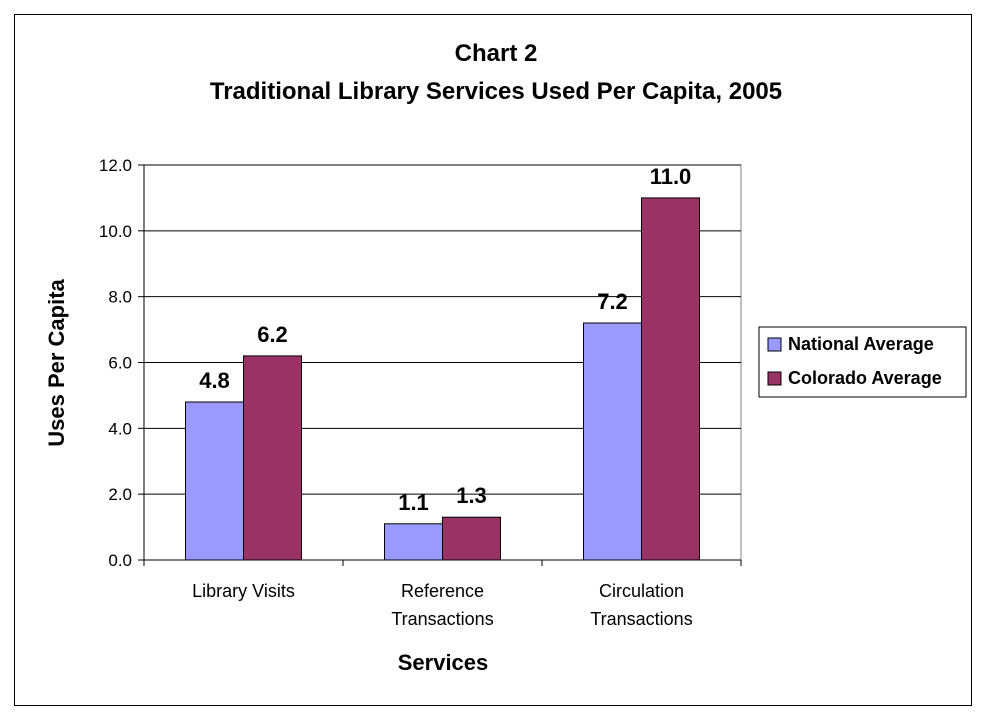 Image resolution: width=988 pixels, height=723 pixels. What do you see at coordinates (115, 231) in the screenshot?
I see `y-tick-label: 10.0` at bounding box center [115, 231].